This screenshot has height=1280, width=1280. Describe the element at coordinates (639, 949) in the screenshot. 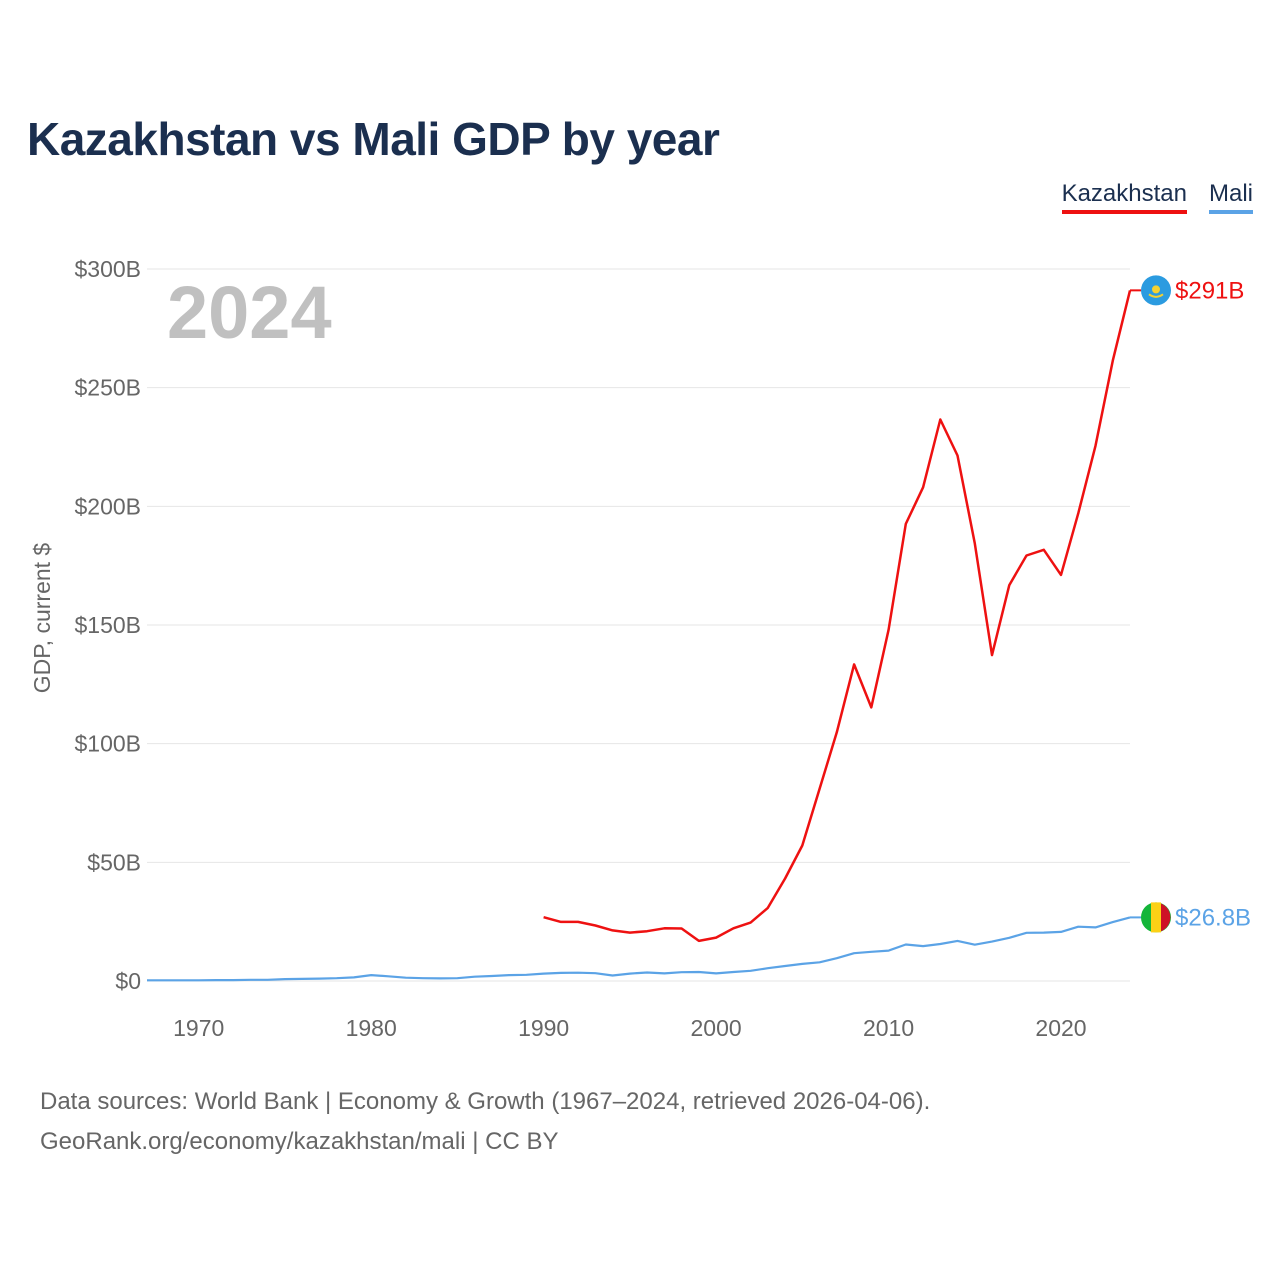

I see `series-line-mali` at that location.